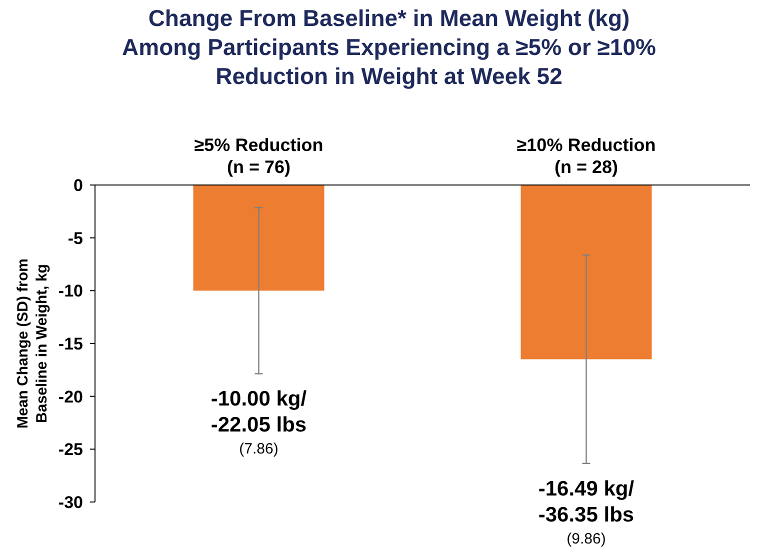 Image resolution: width=758 pixels, height=556 pixels. Describe the element at coordinates (78, 185) in the screenshot. I see `y-tick-label: 0` at that location.